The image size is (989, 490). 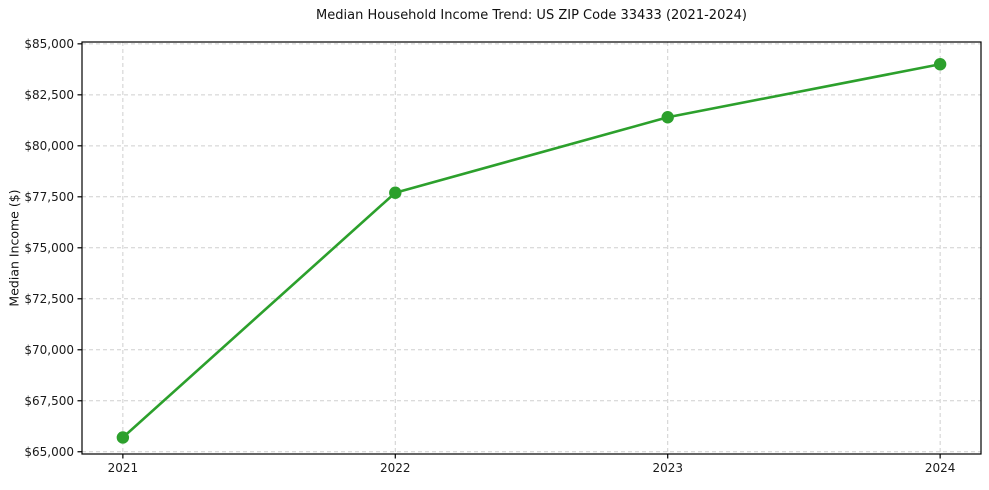 What do you see at coordinates (123, 437) in the screenshot?
I see `data-point-2021` at bounding box center [123, 437].